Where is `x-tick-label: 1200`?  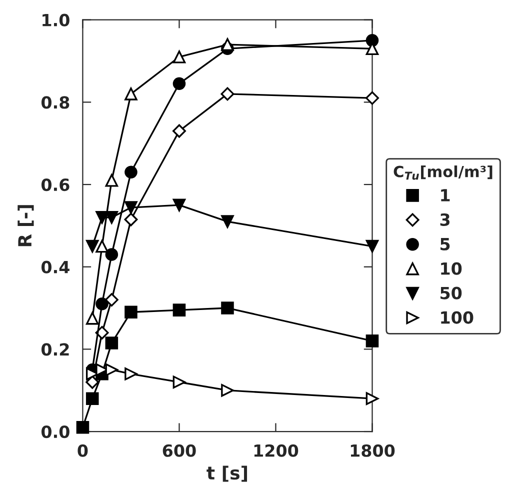
x-tick-label: 1200 is located at coordinates (276, 450).